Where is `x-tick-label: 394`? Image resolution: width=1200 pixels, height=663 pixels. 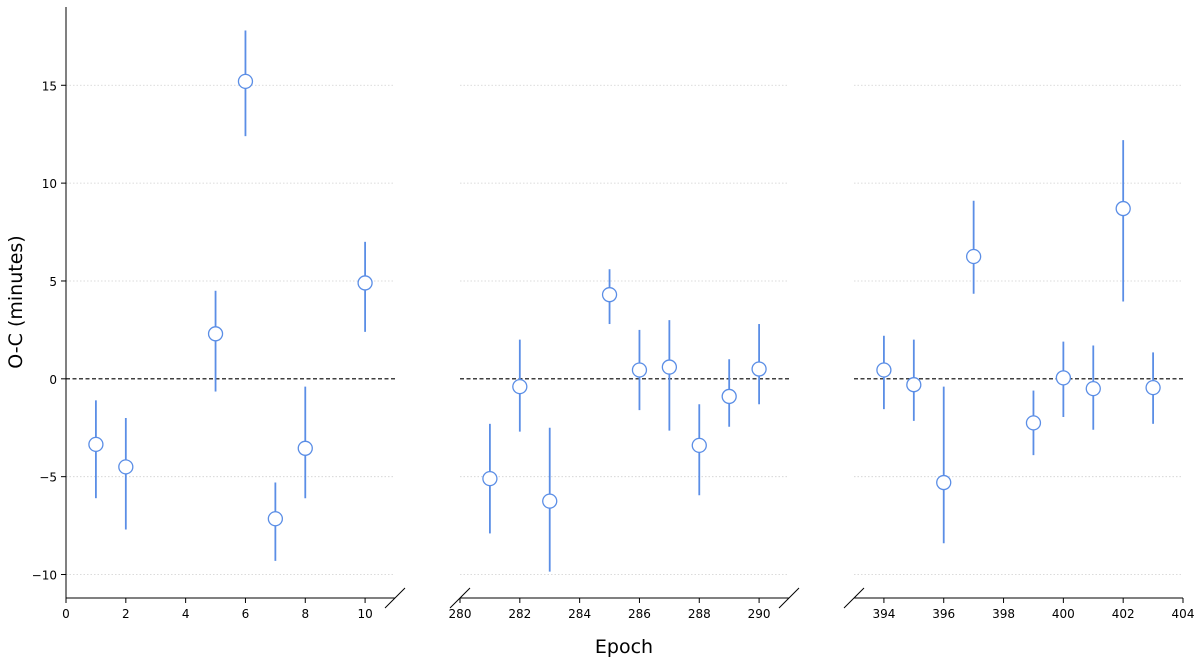 x-tick-label: 394 is located at coordinates (883, 614).